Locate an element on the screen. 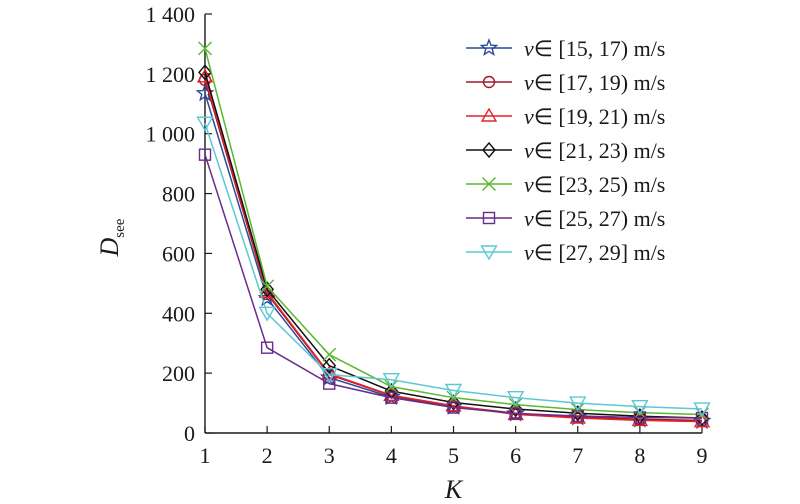  legend-label: v∈ [17, 19) m/s is located at coordinates (594, 82).